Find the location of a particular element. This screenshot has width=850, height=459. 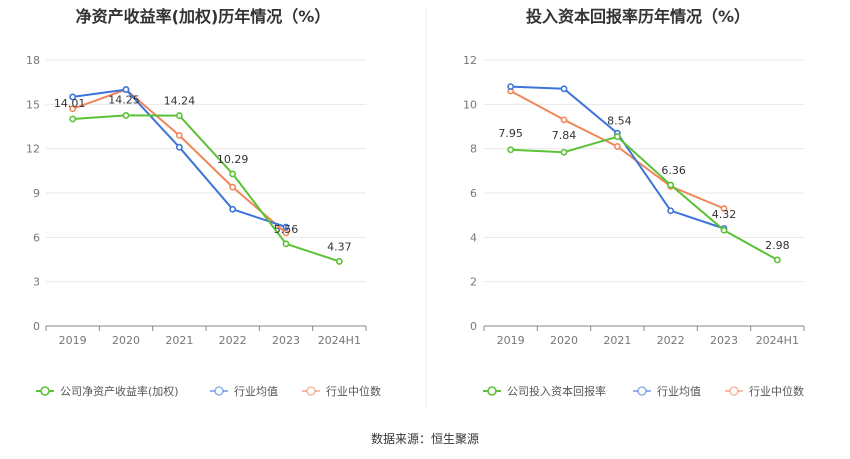

data-label: 10.29 is located at coordinates (233, 159).